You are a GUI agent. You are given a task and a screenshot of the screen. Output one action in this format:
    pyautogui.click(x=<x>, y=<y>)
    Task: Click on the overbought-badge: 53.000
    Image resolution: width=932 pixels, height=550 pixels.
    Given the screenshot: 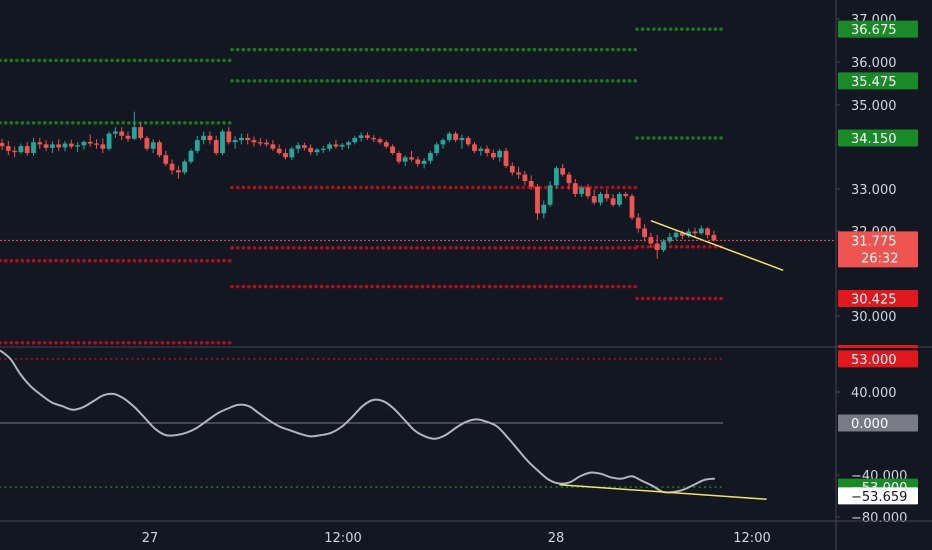 What is the action you would take?
    pyautogui.click(x=878, y=359)
    